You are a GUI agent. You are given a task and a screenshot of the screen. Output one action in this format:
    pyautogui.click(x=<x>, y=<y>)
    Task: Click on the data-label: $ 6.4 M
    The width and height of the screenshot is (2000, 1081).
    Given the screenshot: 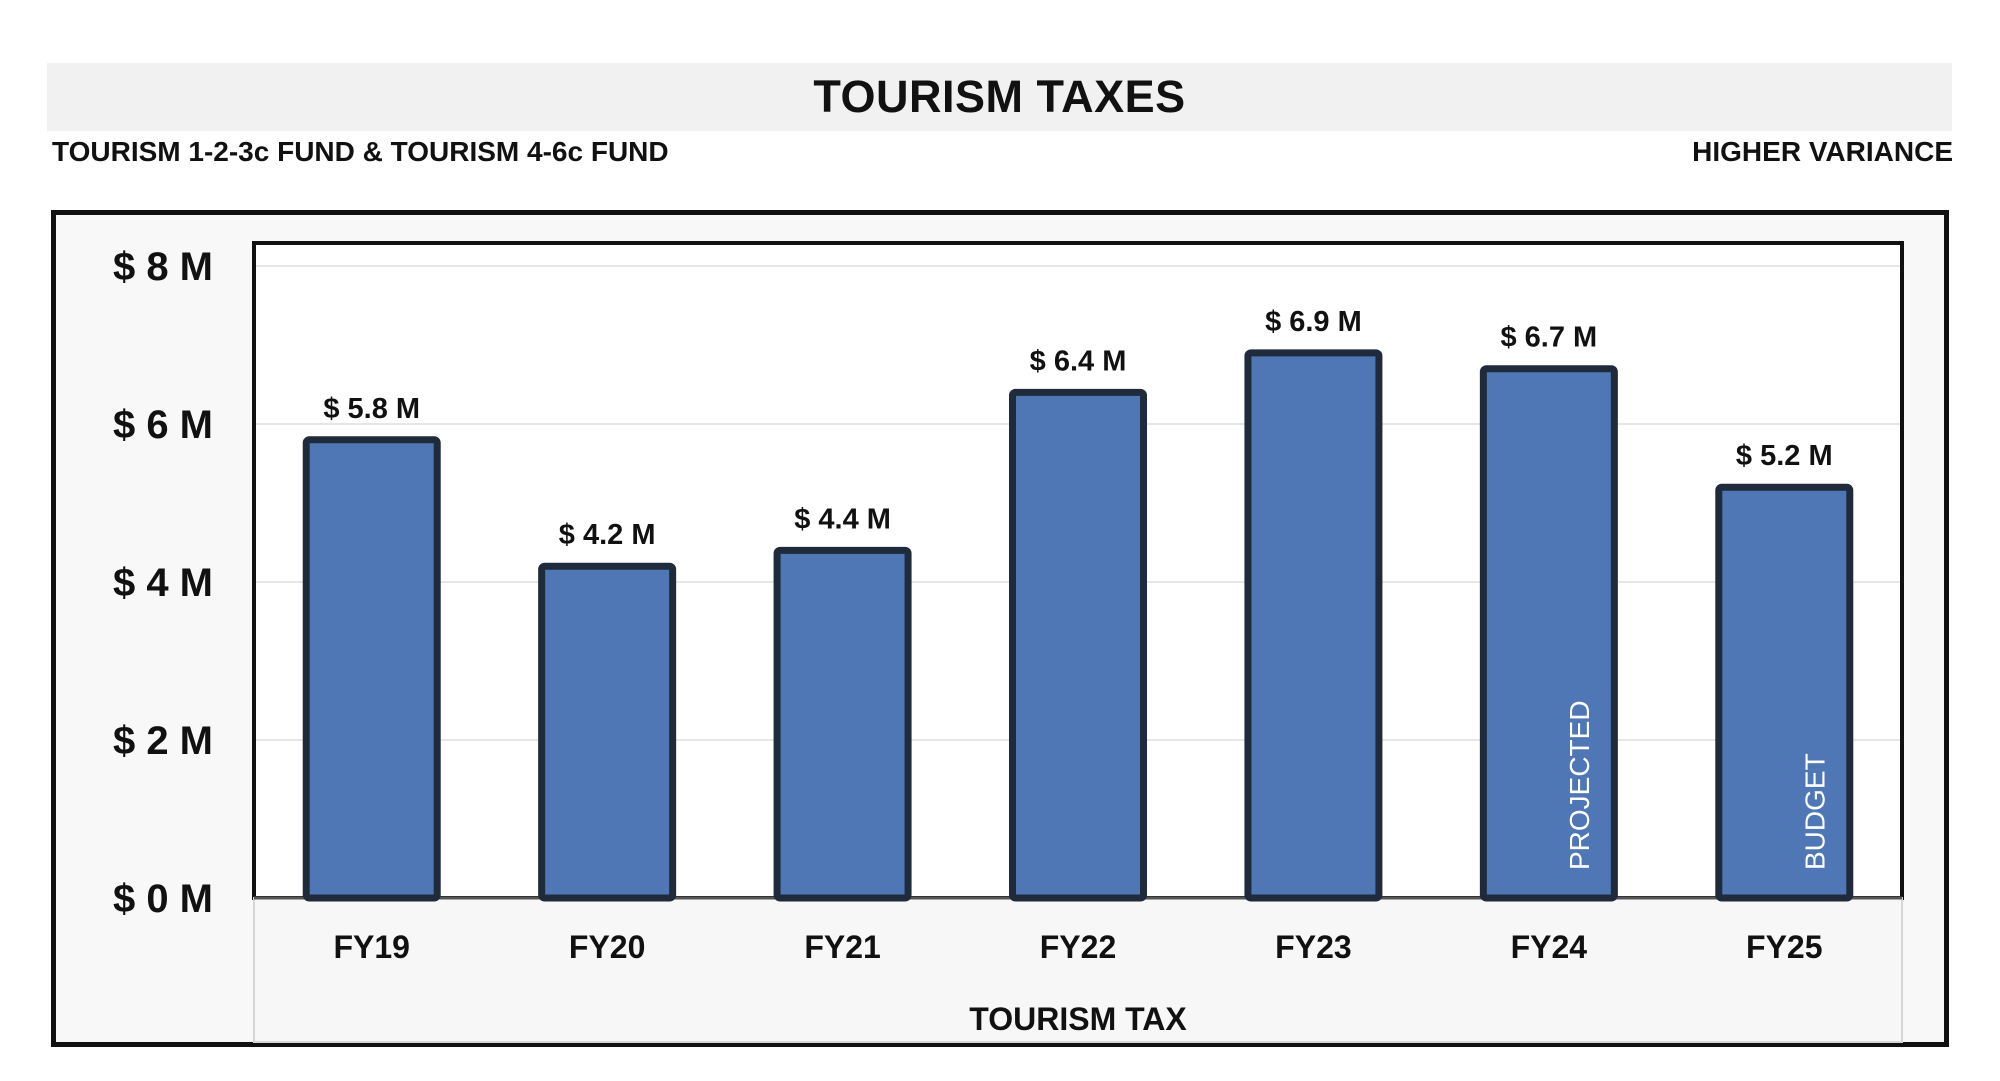 What is the action you would take?
    pyautogui.click(x=1078, y=361)
    